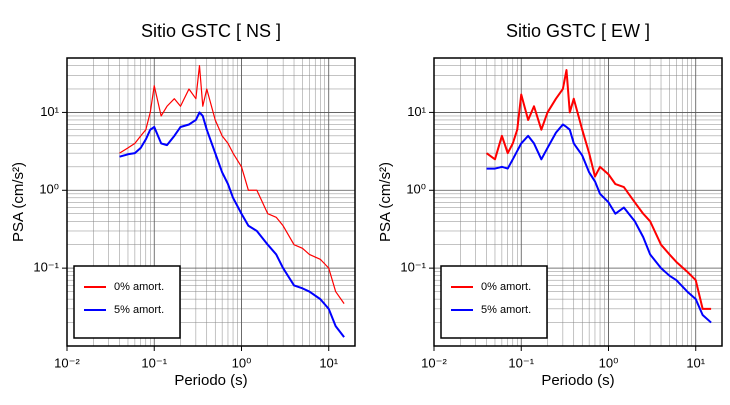 This screenshot has height=405, width=730. I want to click on chart-title: Sitio GSTC [ EW ], so click(578, 31).